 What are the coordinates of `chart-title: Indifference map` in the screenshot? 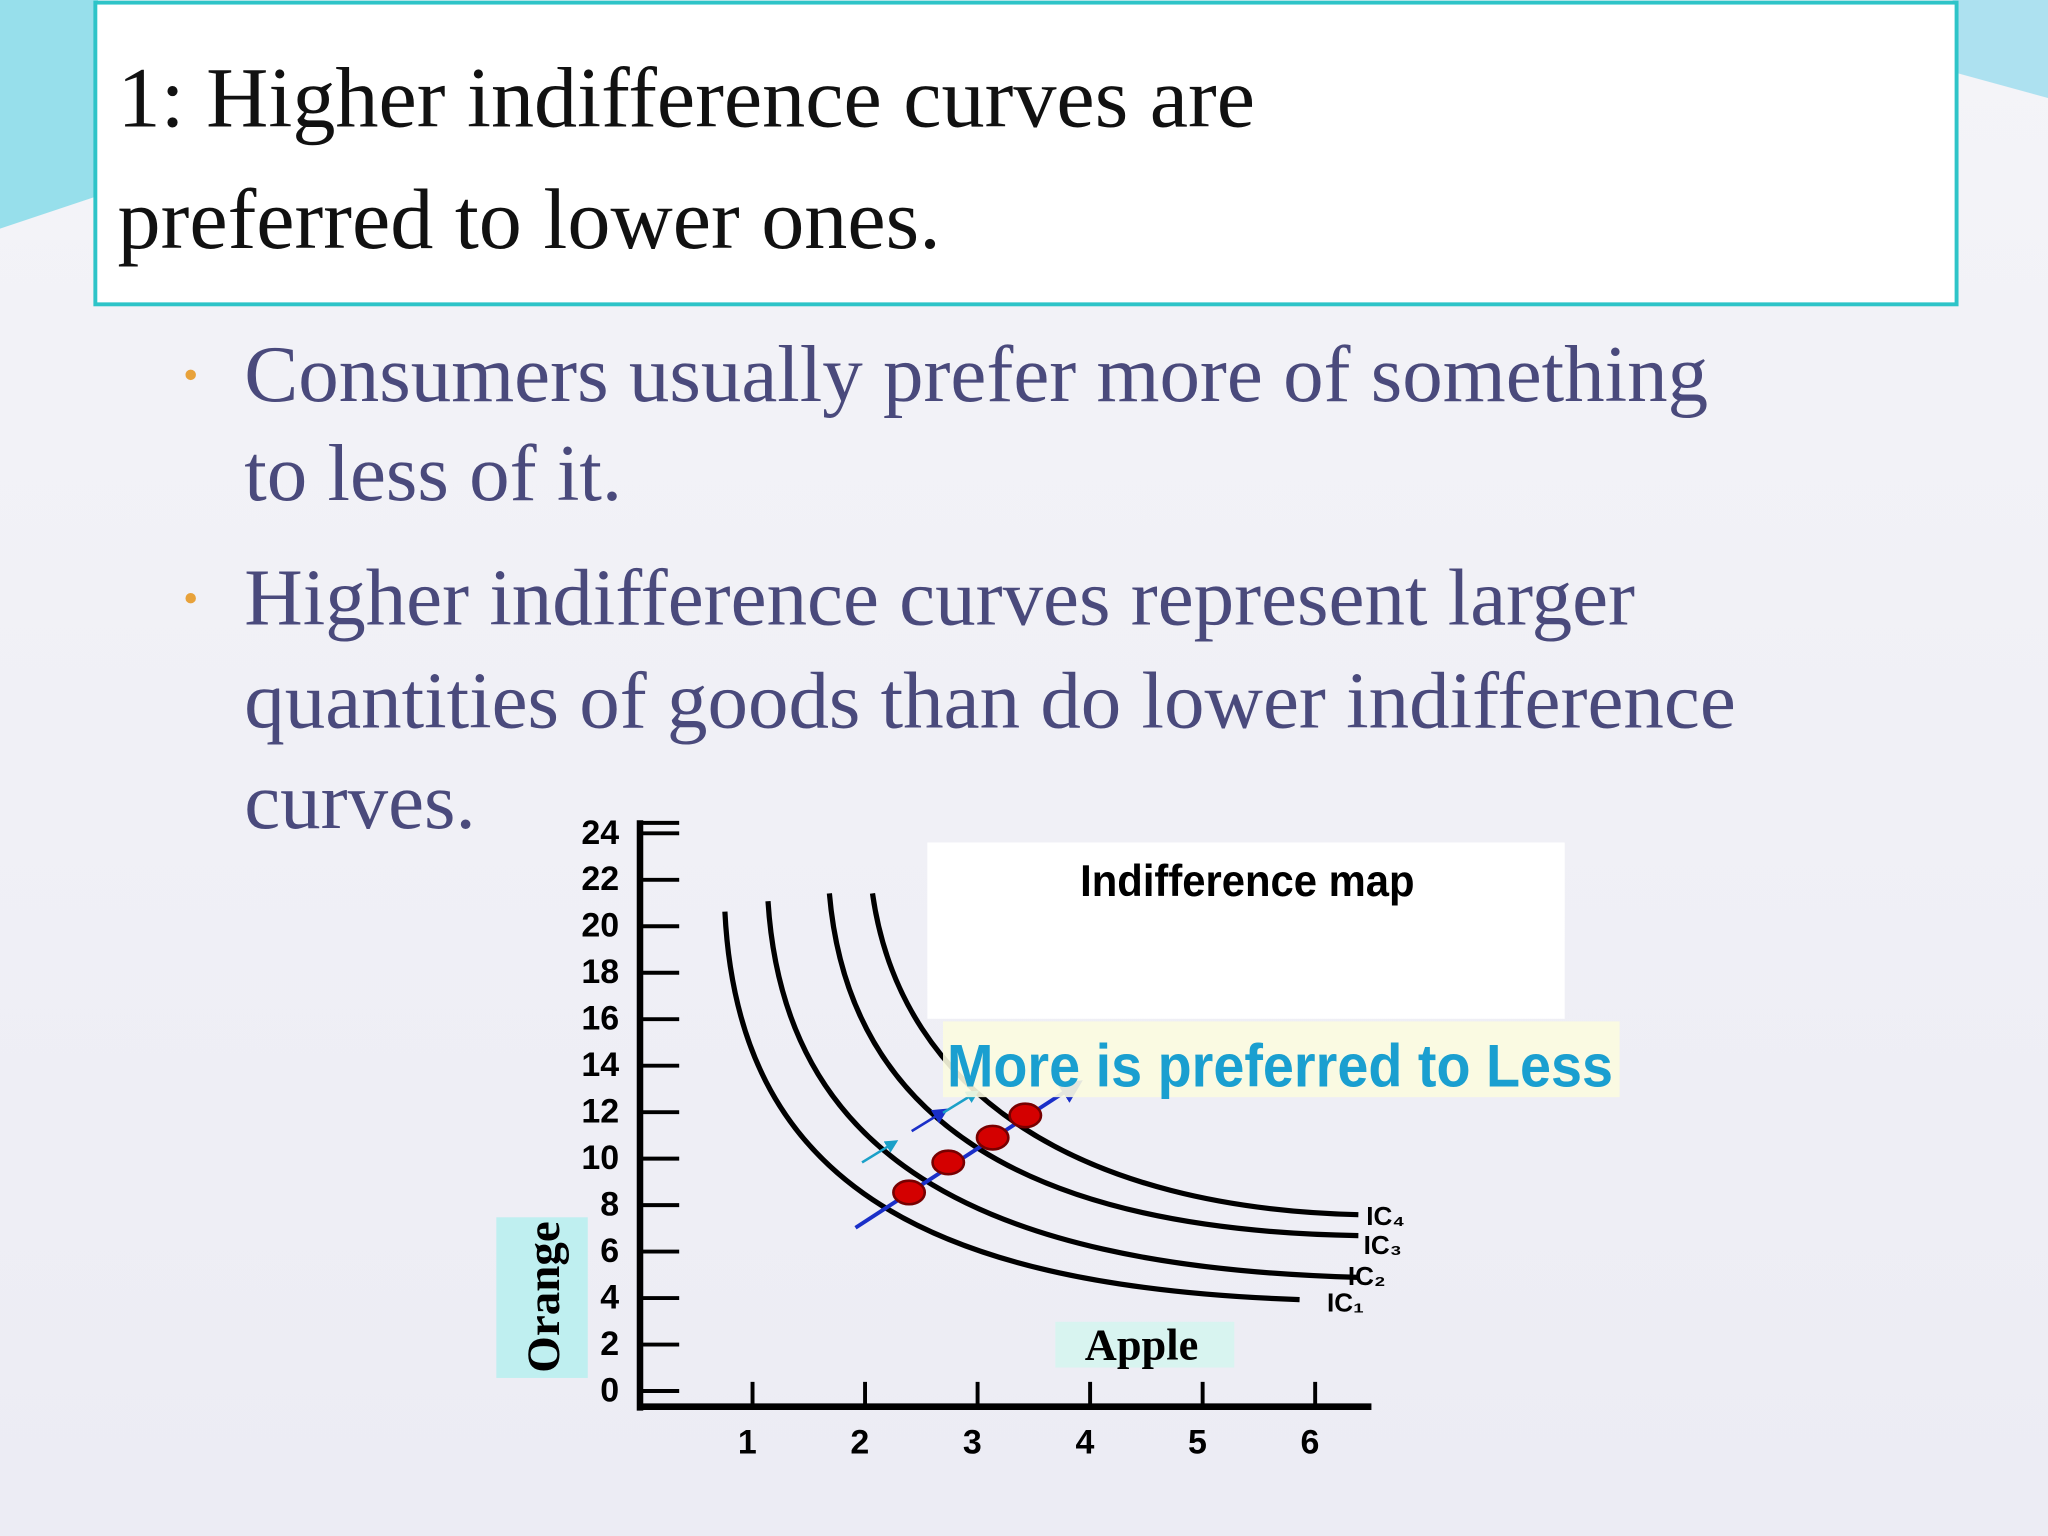 It's located at (1247, 881).